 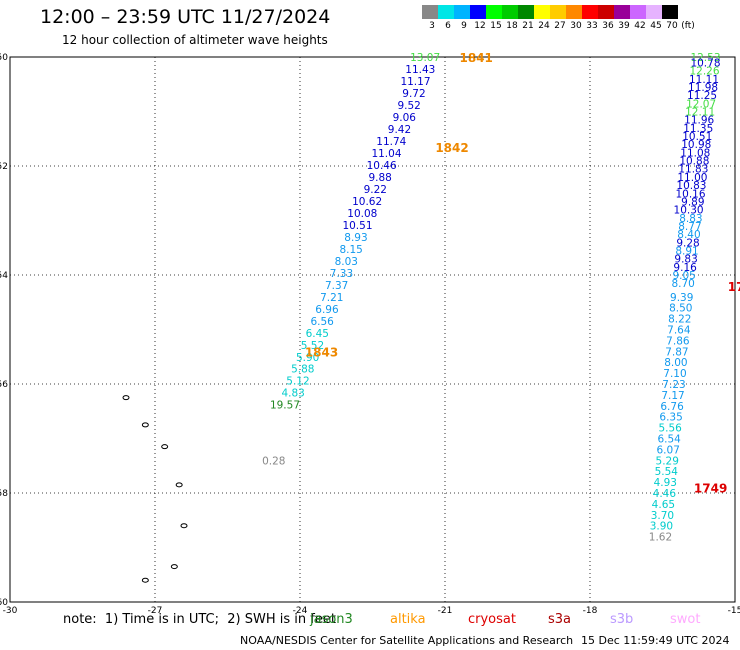 What do you see at coordinates (692, 178) in the screenshot?
I see `wave-height-label-track2: 11.00` at bounding box center [692, 178].